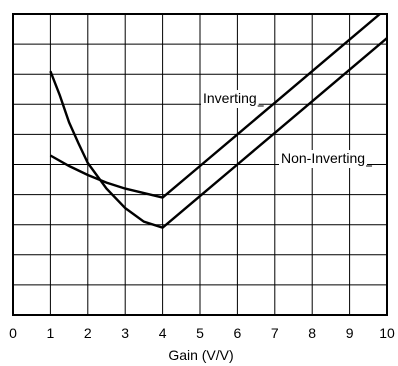  Describe the element at coordinates (238, 333) in the screenshot. I see `x-tick-label: 6` at that location.